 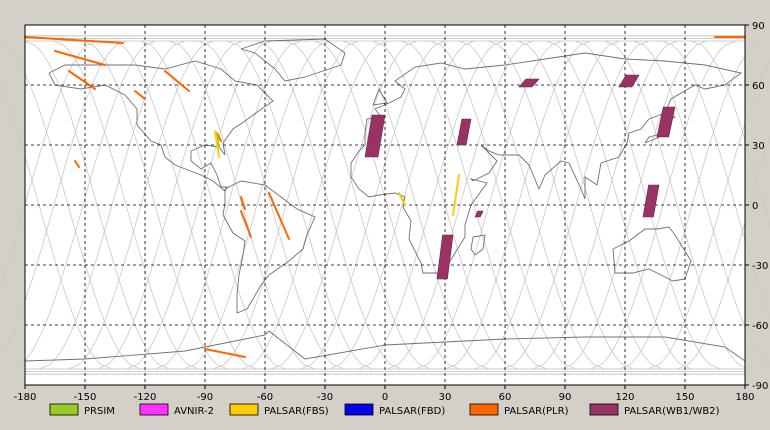 I want to click on x-tick-label: -60, so click(x=265, y=397).